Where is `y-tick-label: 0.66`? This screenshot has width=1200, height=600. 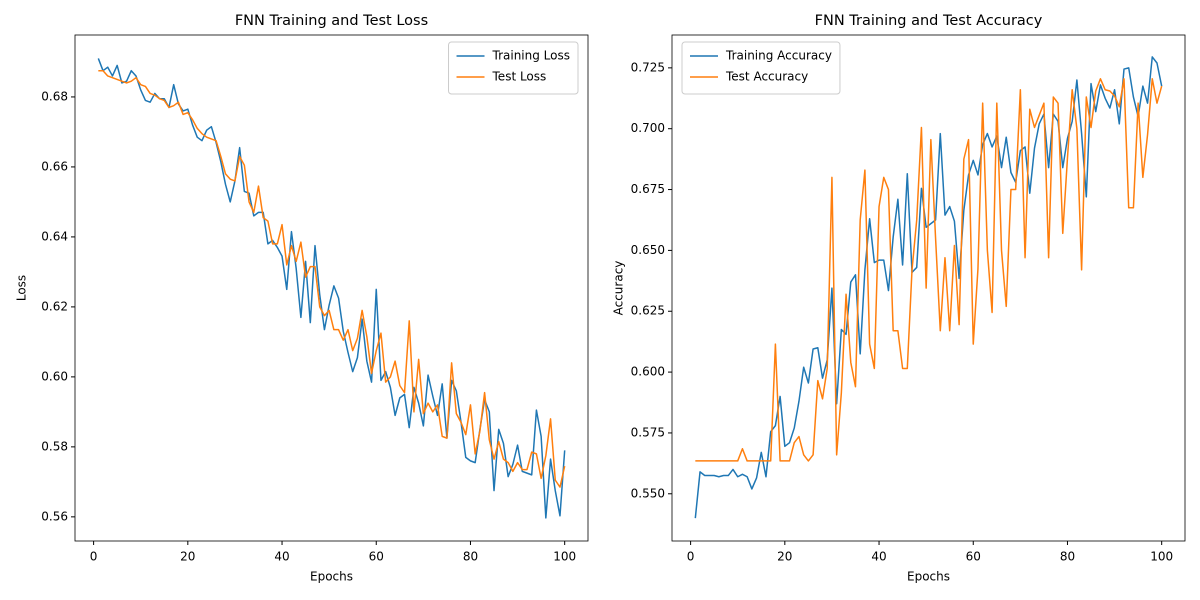 y-tick-label: 0.66 is located at coordinates (54, 166).